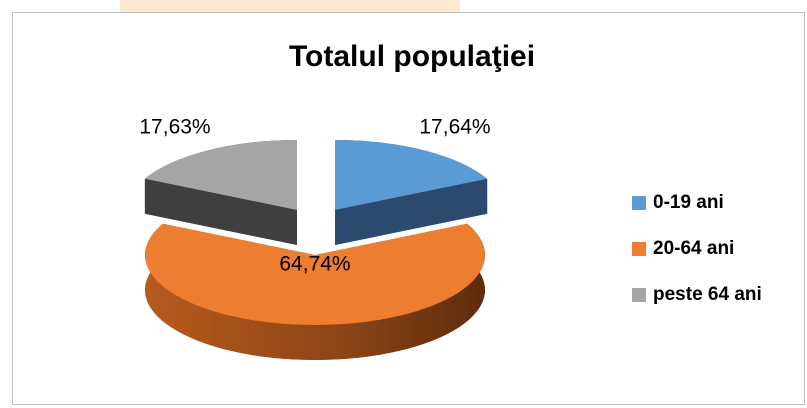  What do you see at coordinates (693, 248) in the screenshot?
I see `legend-label: 20-64 ani` at bounding box center [693, 248].